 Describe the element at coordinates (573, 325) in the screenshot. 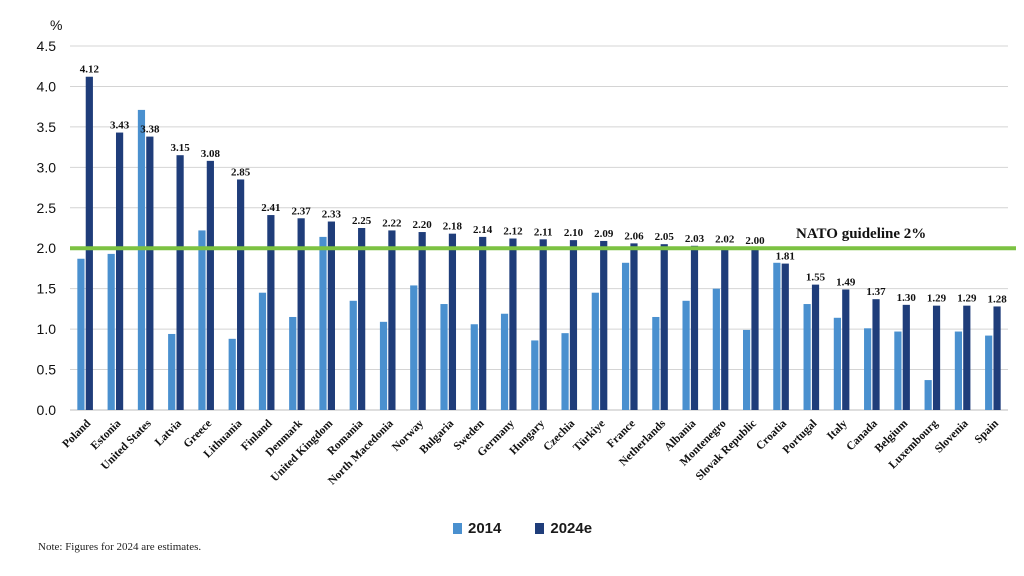

I see `bar-2024e-czechia` at that location.